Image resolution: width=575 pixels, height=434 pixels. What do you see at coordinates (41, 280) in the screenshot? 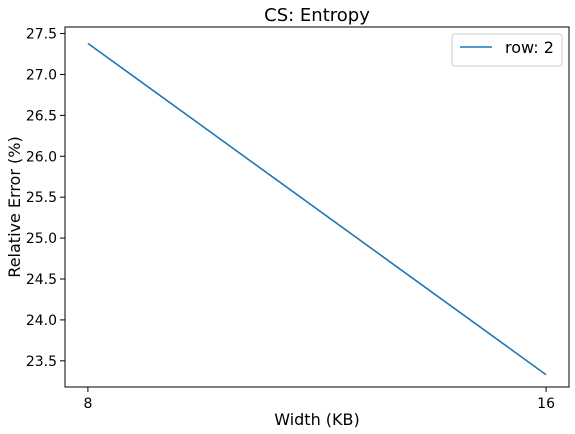
I see `y-tick-label: 24.5` at bounding box center [41, 280].